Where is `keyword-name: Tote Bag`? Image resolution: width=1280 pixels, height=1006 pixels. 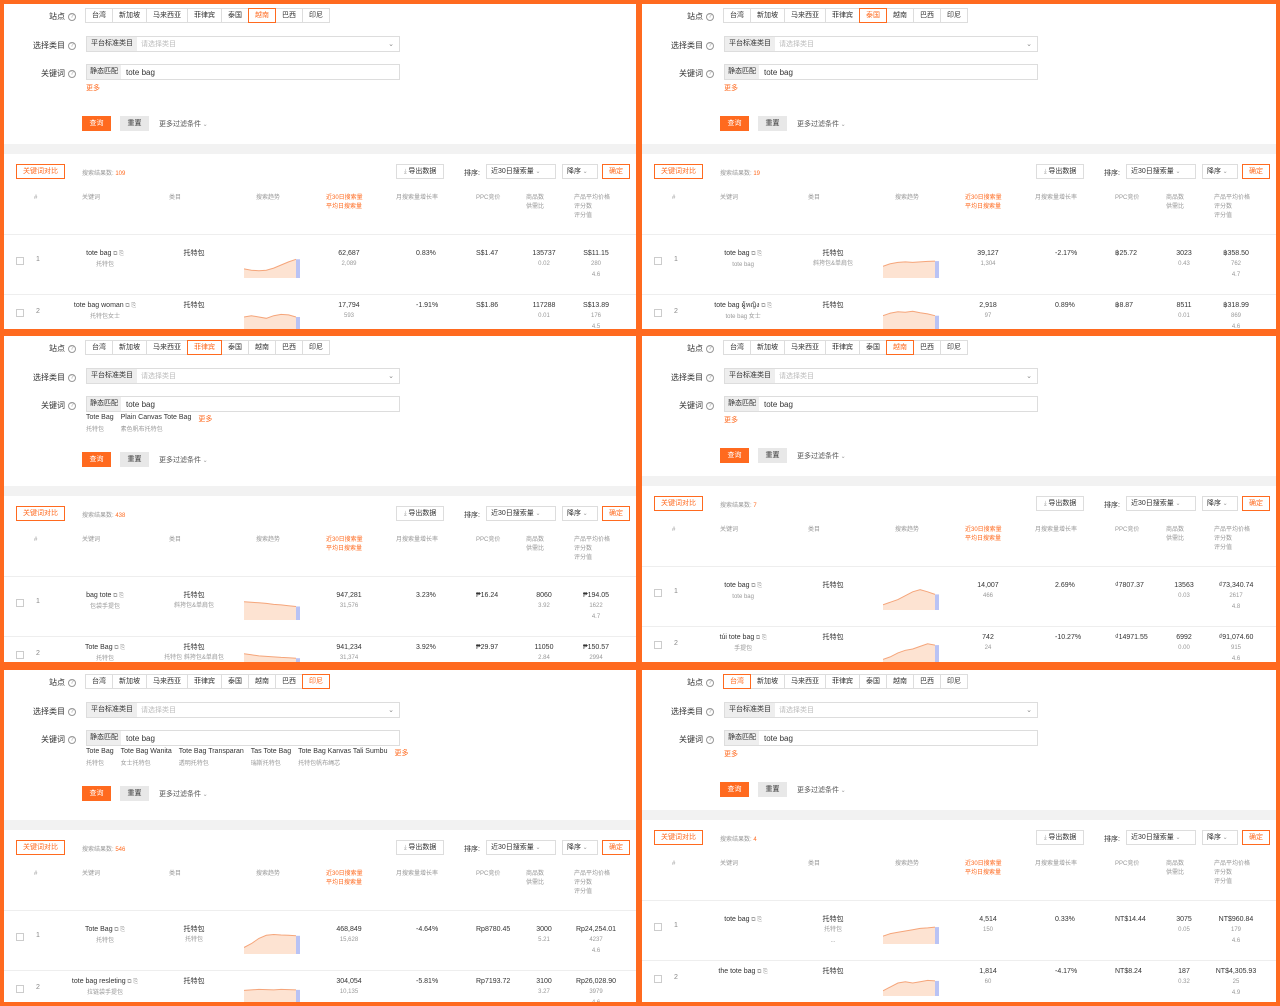
keyword-name: Tote Bag is located at coordinates (98, 647).